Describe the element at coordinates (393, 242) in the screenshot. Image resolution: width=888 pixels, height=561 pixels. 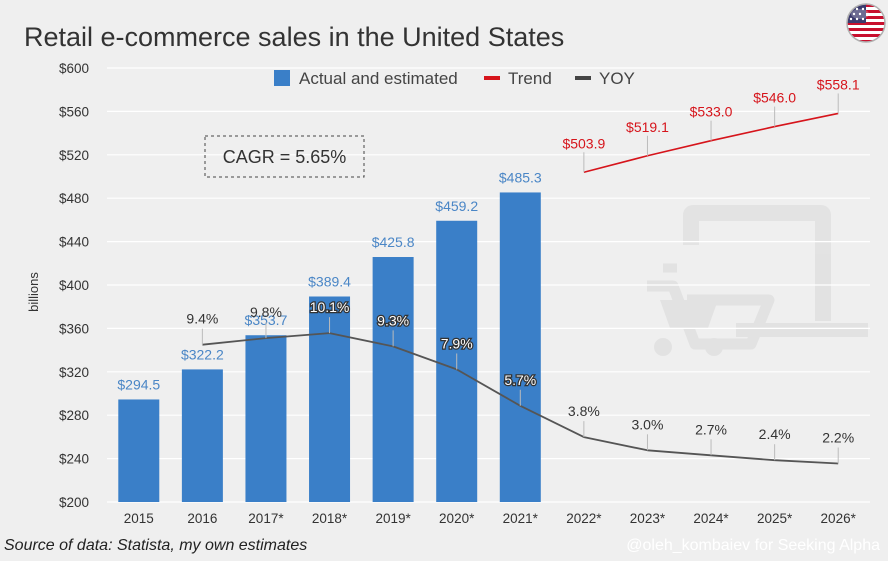
I see `bar-value-label: $425.8` at that location.